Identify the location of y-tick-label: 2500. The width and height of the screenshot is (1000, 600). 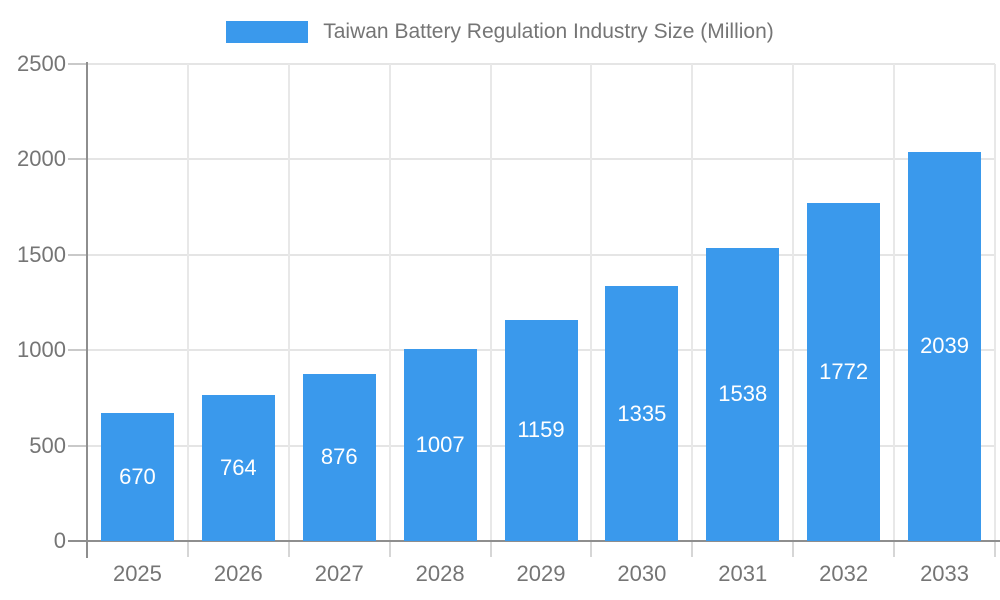
(41, 63).